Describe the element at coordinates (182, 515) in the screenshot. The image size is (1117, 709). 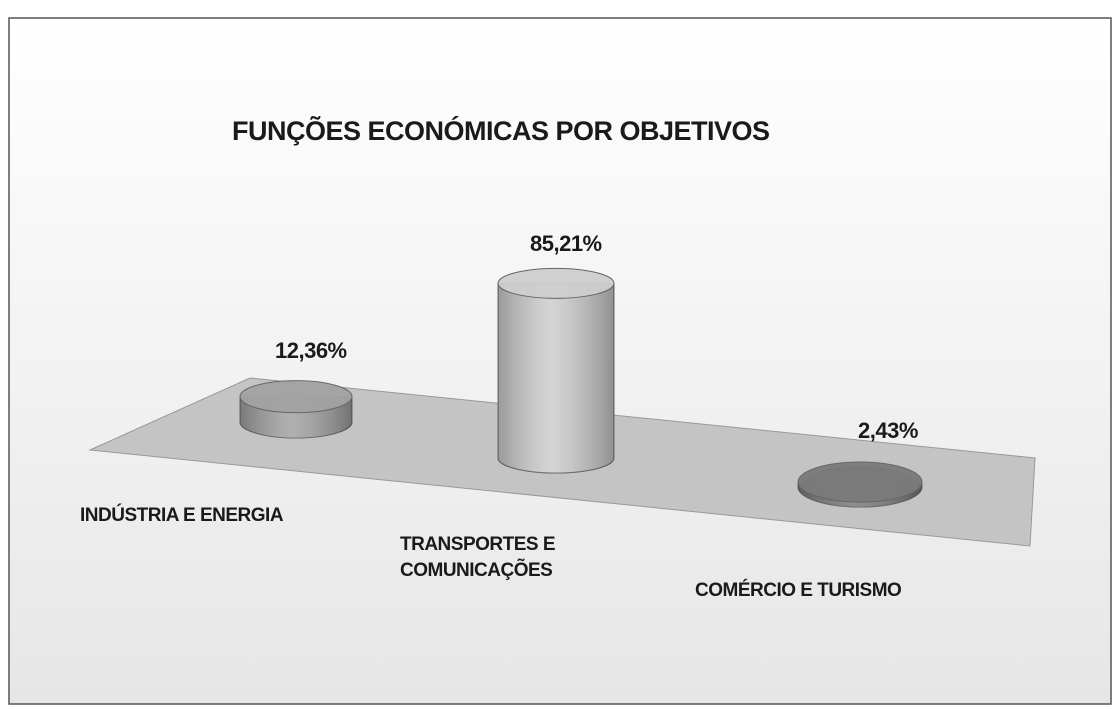
I see `category-label: INDÚSTRIA E ENERGIA` at that location.